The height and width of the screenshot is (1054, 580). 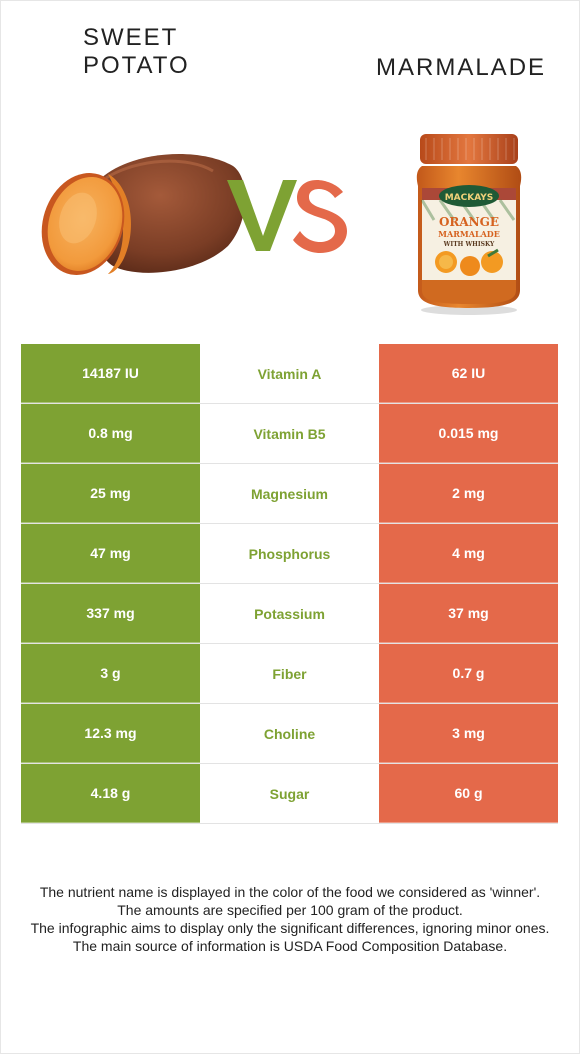 What do you see at coordinates (110, 373) in the screenshot?
I see `left-value-cell: 14187 IU` at bounding box center [110, 373].